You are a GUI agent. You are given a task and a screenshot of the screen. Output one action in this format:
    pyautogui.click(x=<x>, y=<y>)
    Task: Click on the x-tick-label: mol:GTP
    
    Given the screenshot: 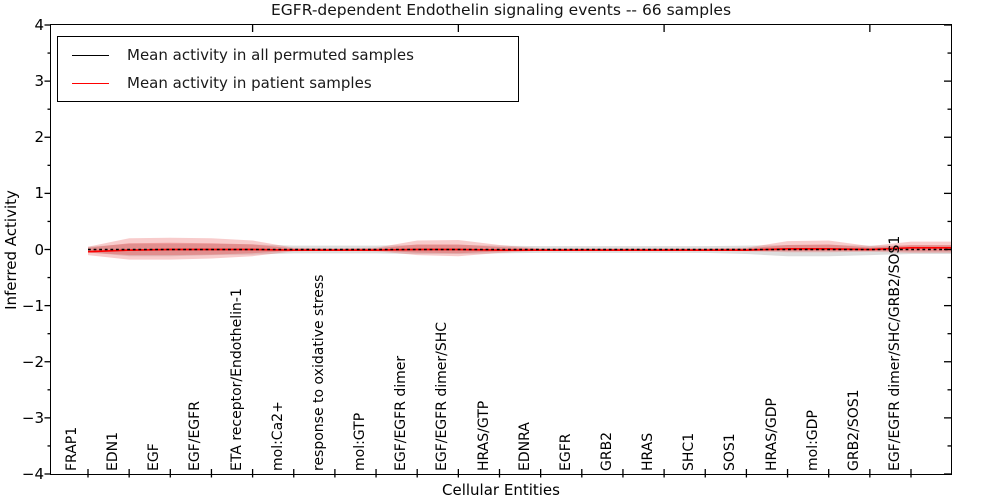 What is the action you would take?
    pyautogui.click(x=360, y=441)
    